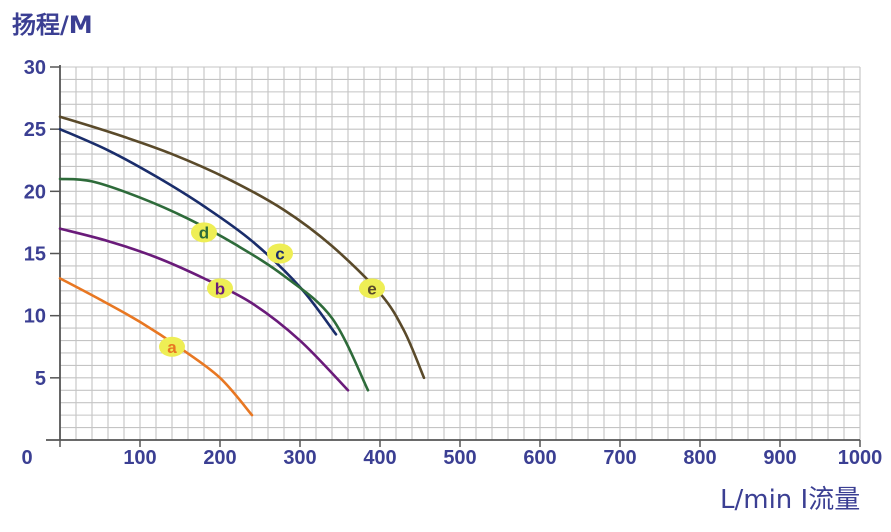 This screenshot has height=532, width=891. I want to click on y-tick-label: 30, so click(35, 68).